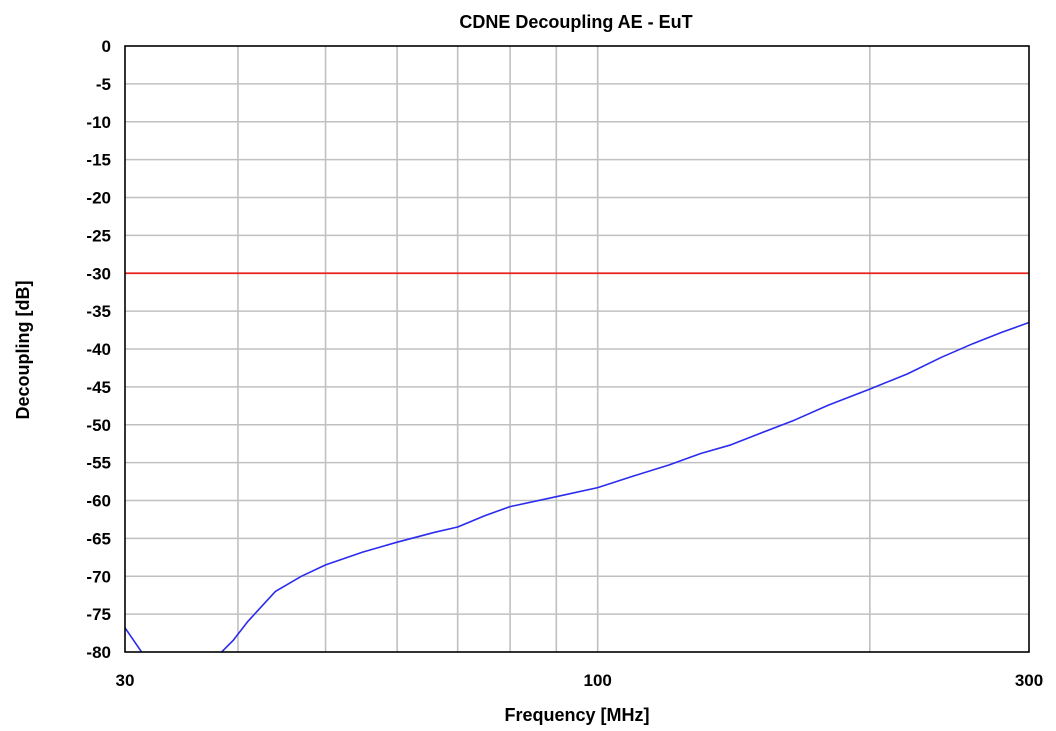  What do you see at coordinates (98, 387) in the screenshot?
I see `y-tick-label: -45` at bounding box center [98, 387].